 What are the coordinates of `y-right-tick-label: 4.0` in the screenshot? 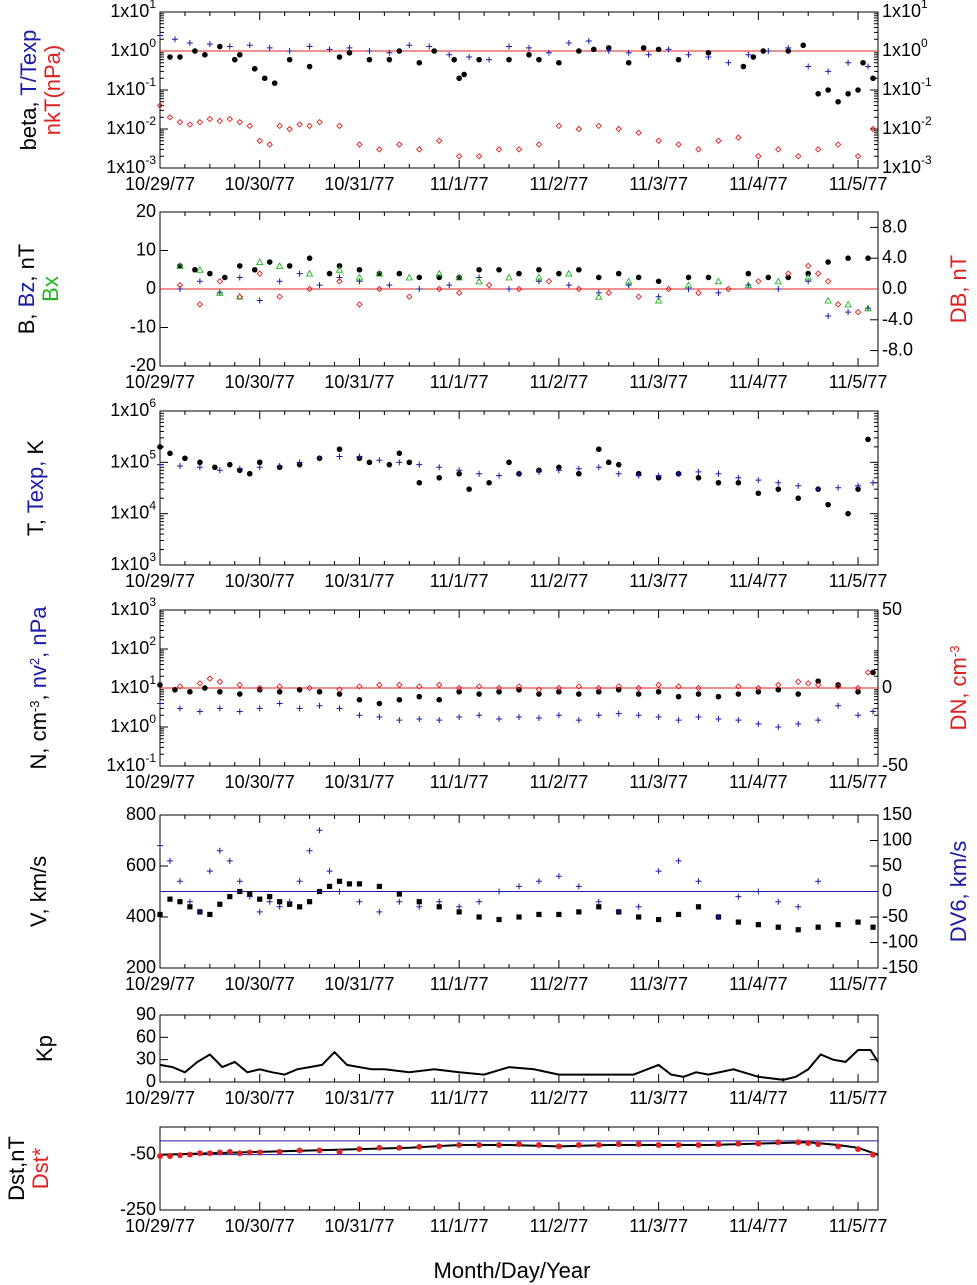 It's located at (894, 257).